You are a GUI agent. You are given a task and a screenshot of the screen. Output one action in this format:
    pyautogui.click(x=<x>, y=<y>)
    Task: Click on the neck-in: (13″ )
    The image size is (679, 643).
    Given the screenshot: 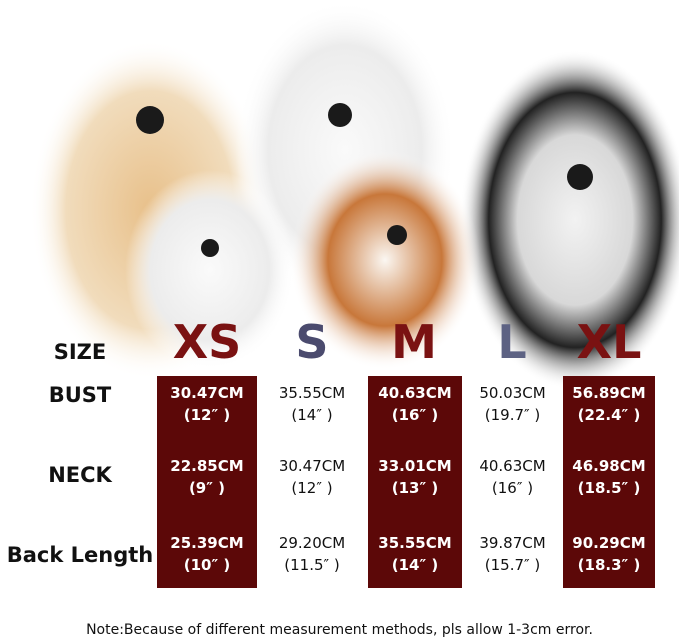 What is the action you would take?
    pyautogui.click(x=415, y=488)
    